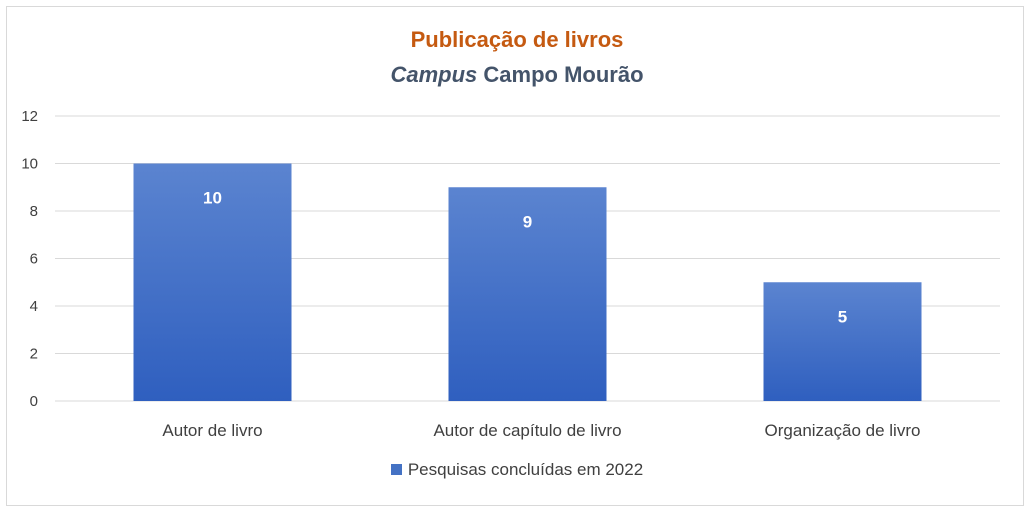  What do you see at coordinates (34, 354) in the screenshot?
I see `y-tick-label: 2` at bounding box center [34, 354].